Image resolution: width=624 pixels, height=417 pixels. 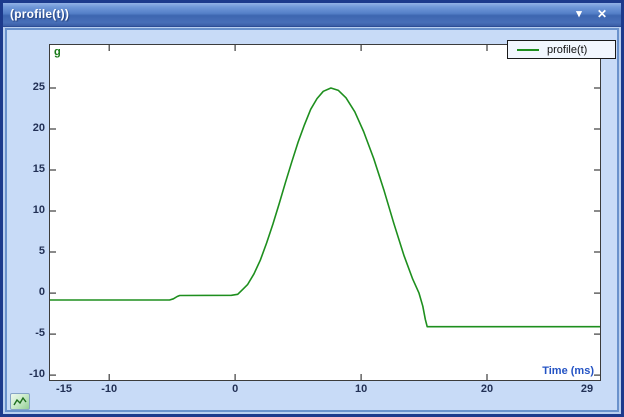 What do you see at coordinates (38, 86) in the screenshot?
I see `y-tick-label: 25` at bounding box center [38, 86].